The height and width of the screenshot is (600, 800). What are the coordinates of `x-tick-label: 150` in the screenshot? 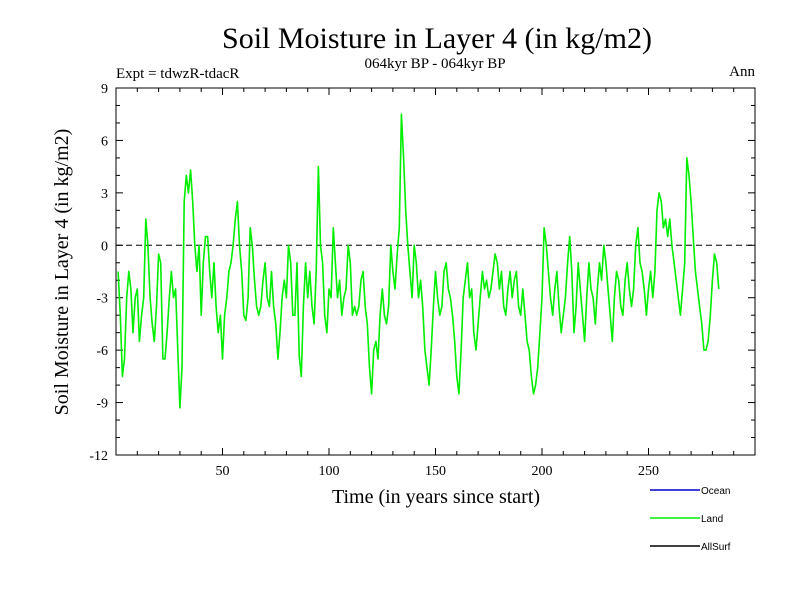 It's located at (435, 471).